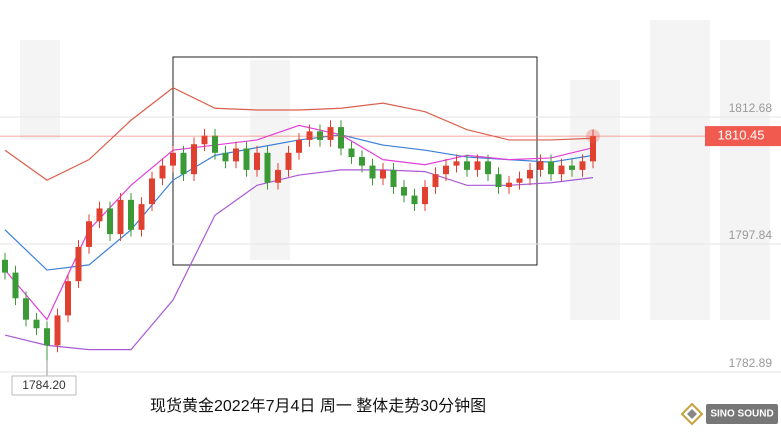  I want to click on last-price-label: 1810.45, so click(741, 135).